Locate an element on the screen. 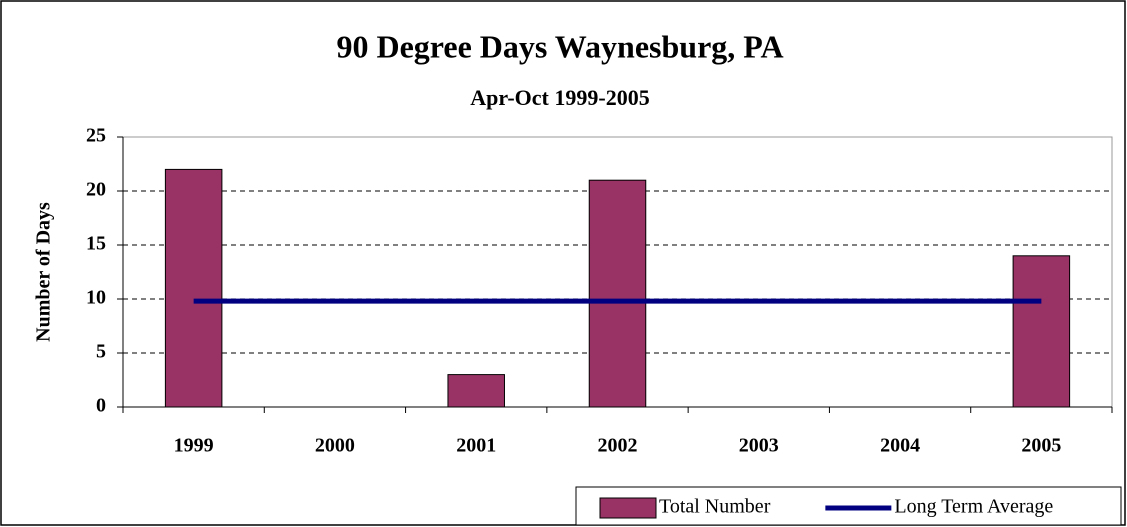 The width and height of the screenshot is (1127, 527). y-tick-label: 5 is located at coordinates (101, 352).